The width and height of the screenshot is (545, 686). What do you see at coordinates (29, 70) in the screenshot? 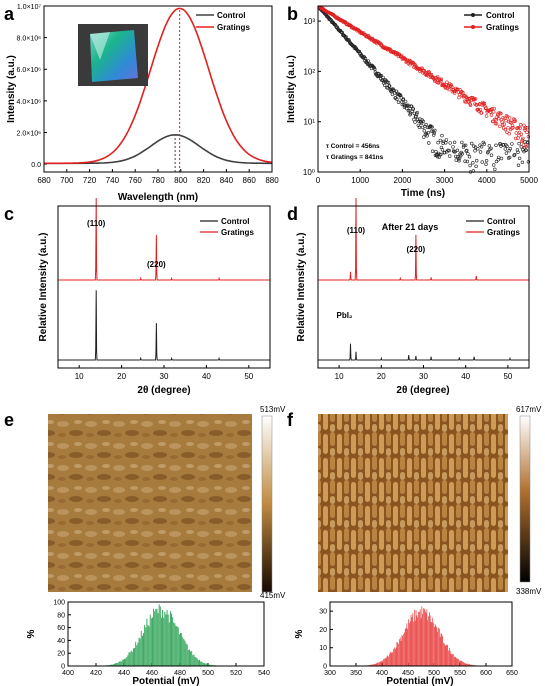
I see `y-tick-label: 6.0×10⁶` at bounding box center [29, 70].